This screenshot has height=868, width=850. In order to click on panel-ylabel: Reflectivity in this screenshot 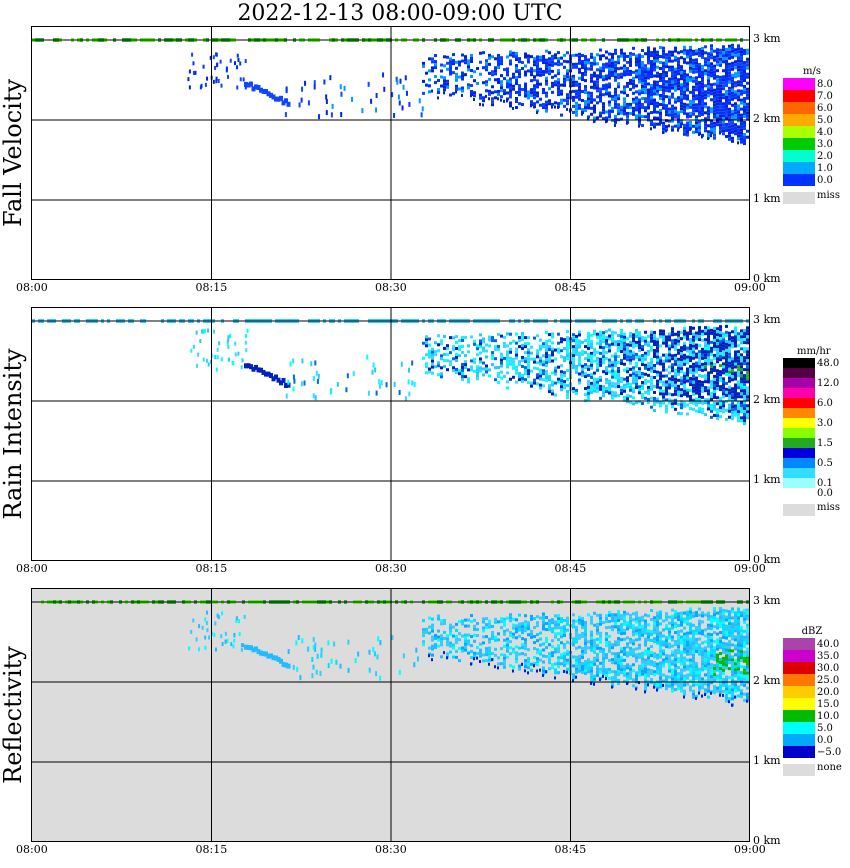, I will do `click(13, 715)`.